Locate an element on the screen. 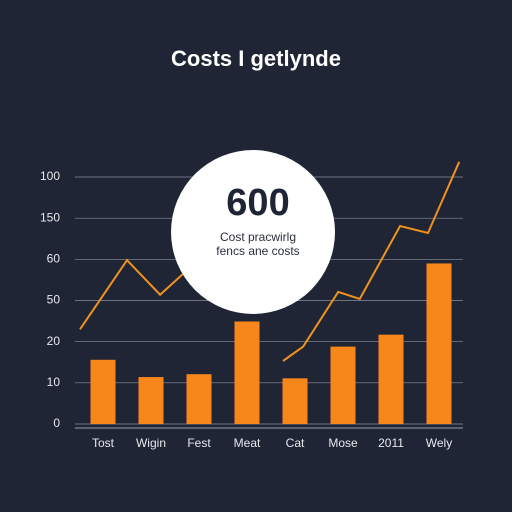 The width and height of the screenshot is (512, 512). y-tick-label: 60 is located at coordinates (54, 259).